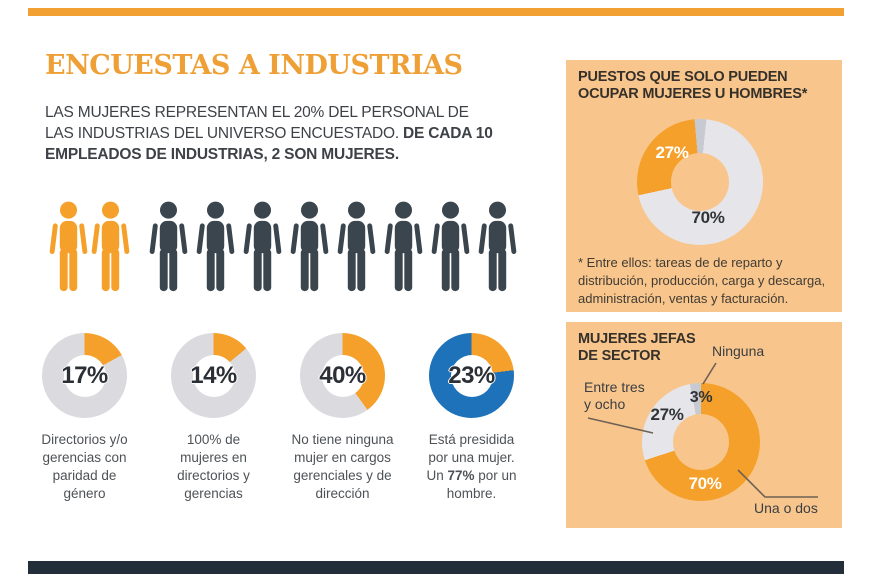 The height and width of the screenshot is (580, 870). What do you see at coordinates (436, 12) in the screenshot?
I see `top-accent-bar` at bounding box center [436, 12].